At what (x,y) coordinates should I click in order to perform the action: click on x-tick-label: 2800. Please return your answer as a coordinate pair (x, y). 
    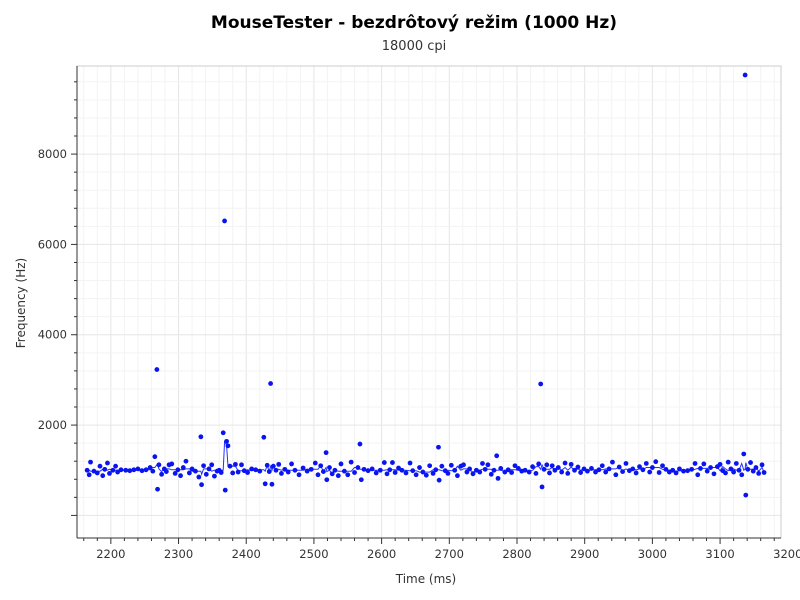
    Looking at the image, I should click on (516, 554).